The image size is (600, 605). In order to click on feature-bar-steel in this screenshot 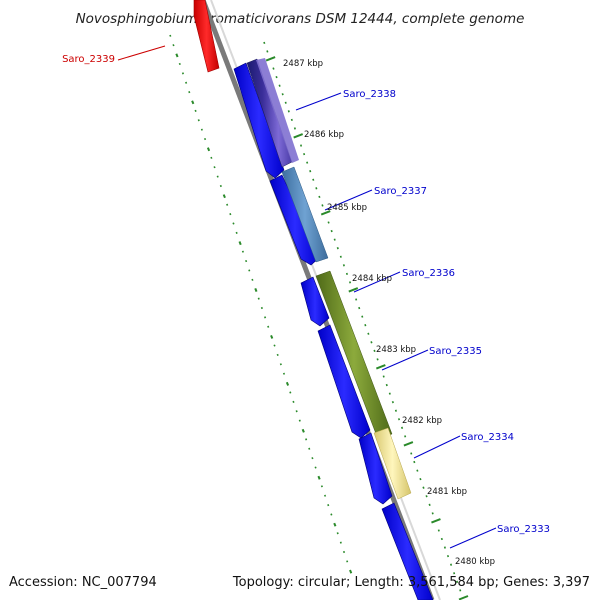, I will do `click(305, 214)`.